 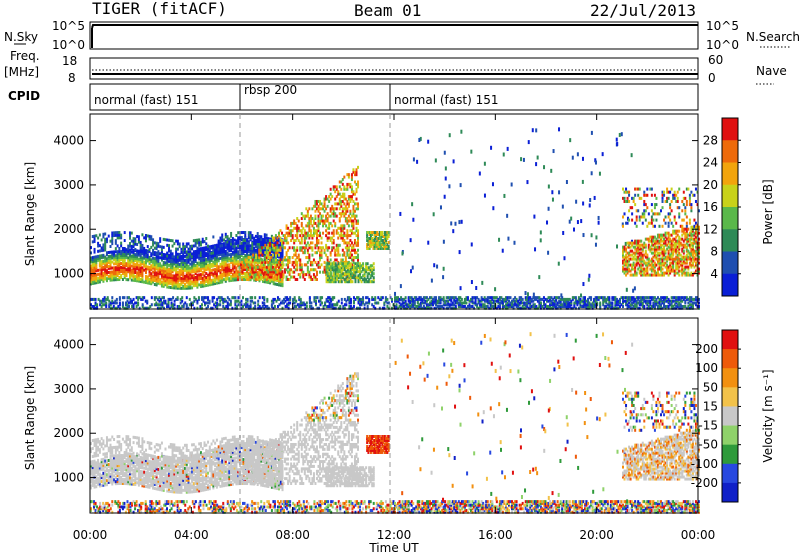 I want to click on beam-title: Beam 01, so click(x=387, y=10).